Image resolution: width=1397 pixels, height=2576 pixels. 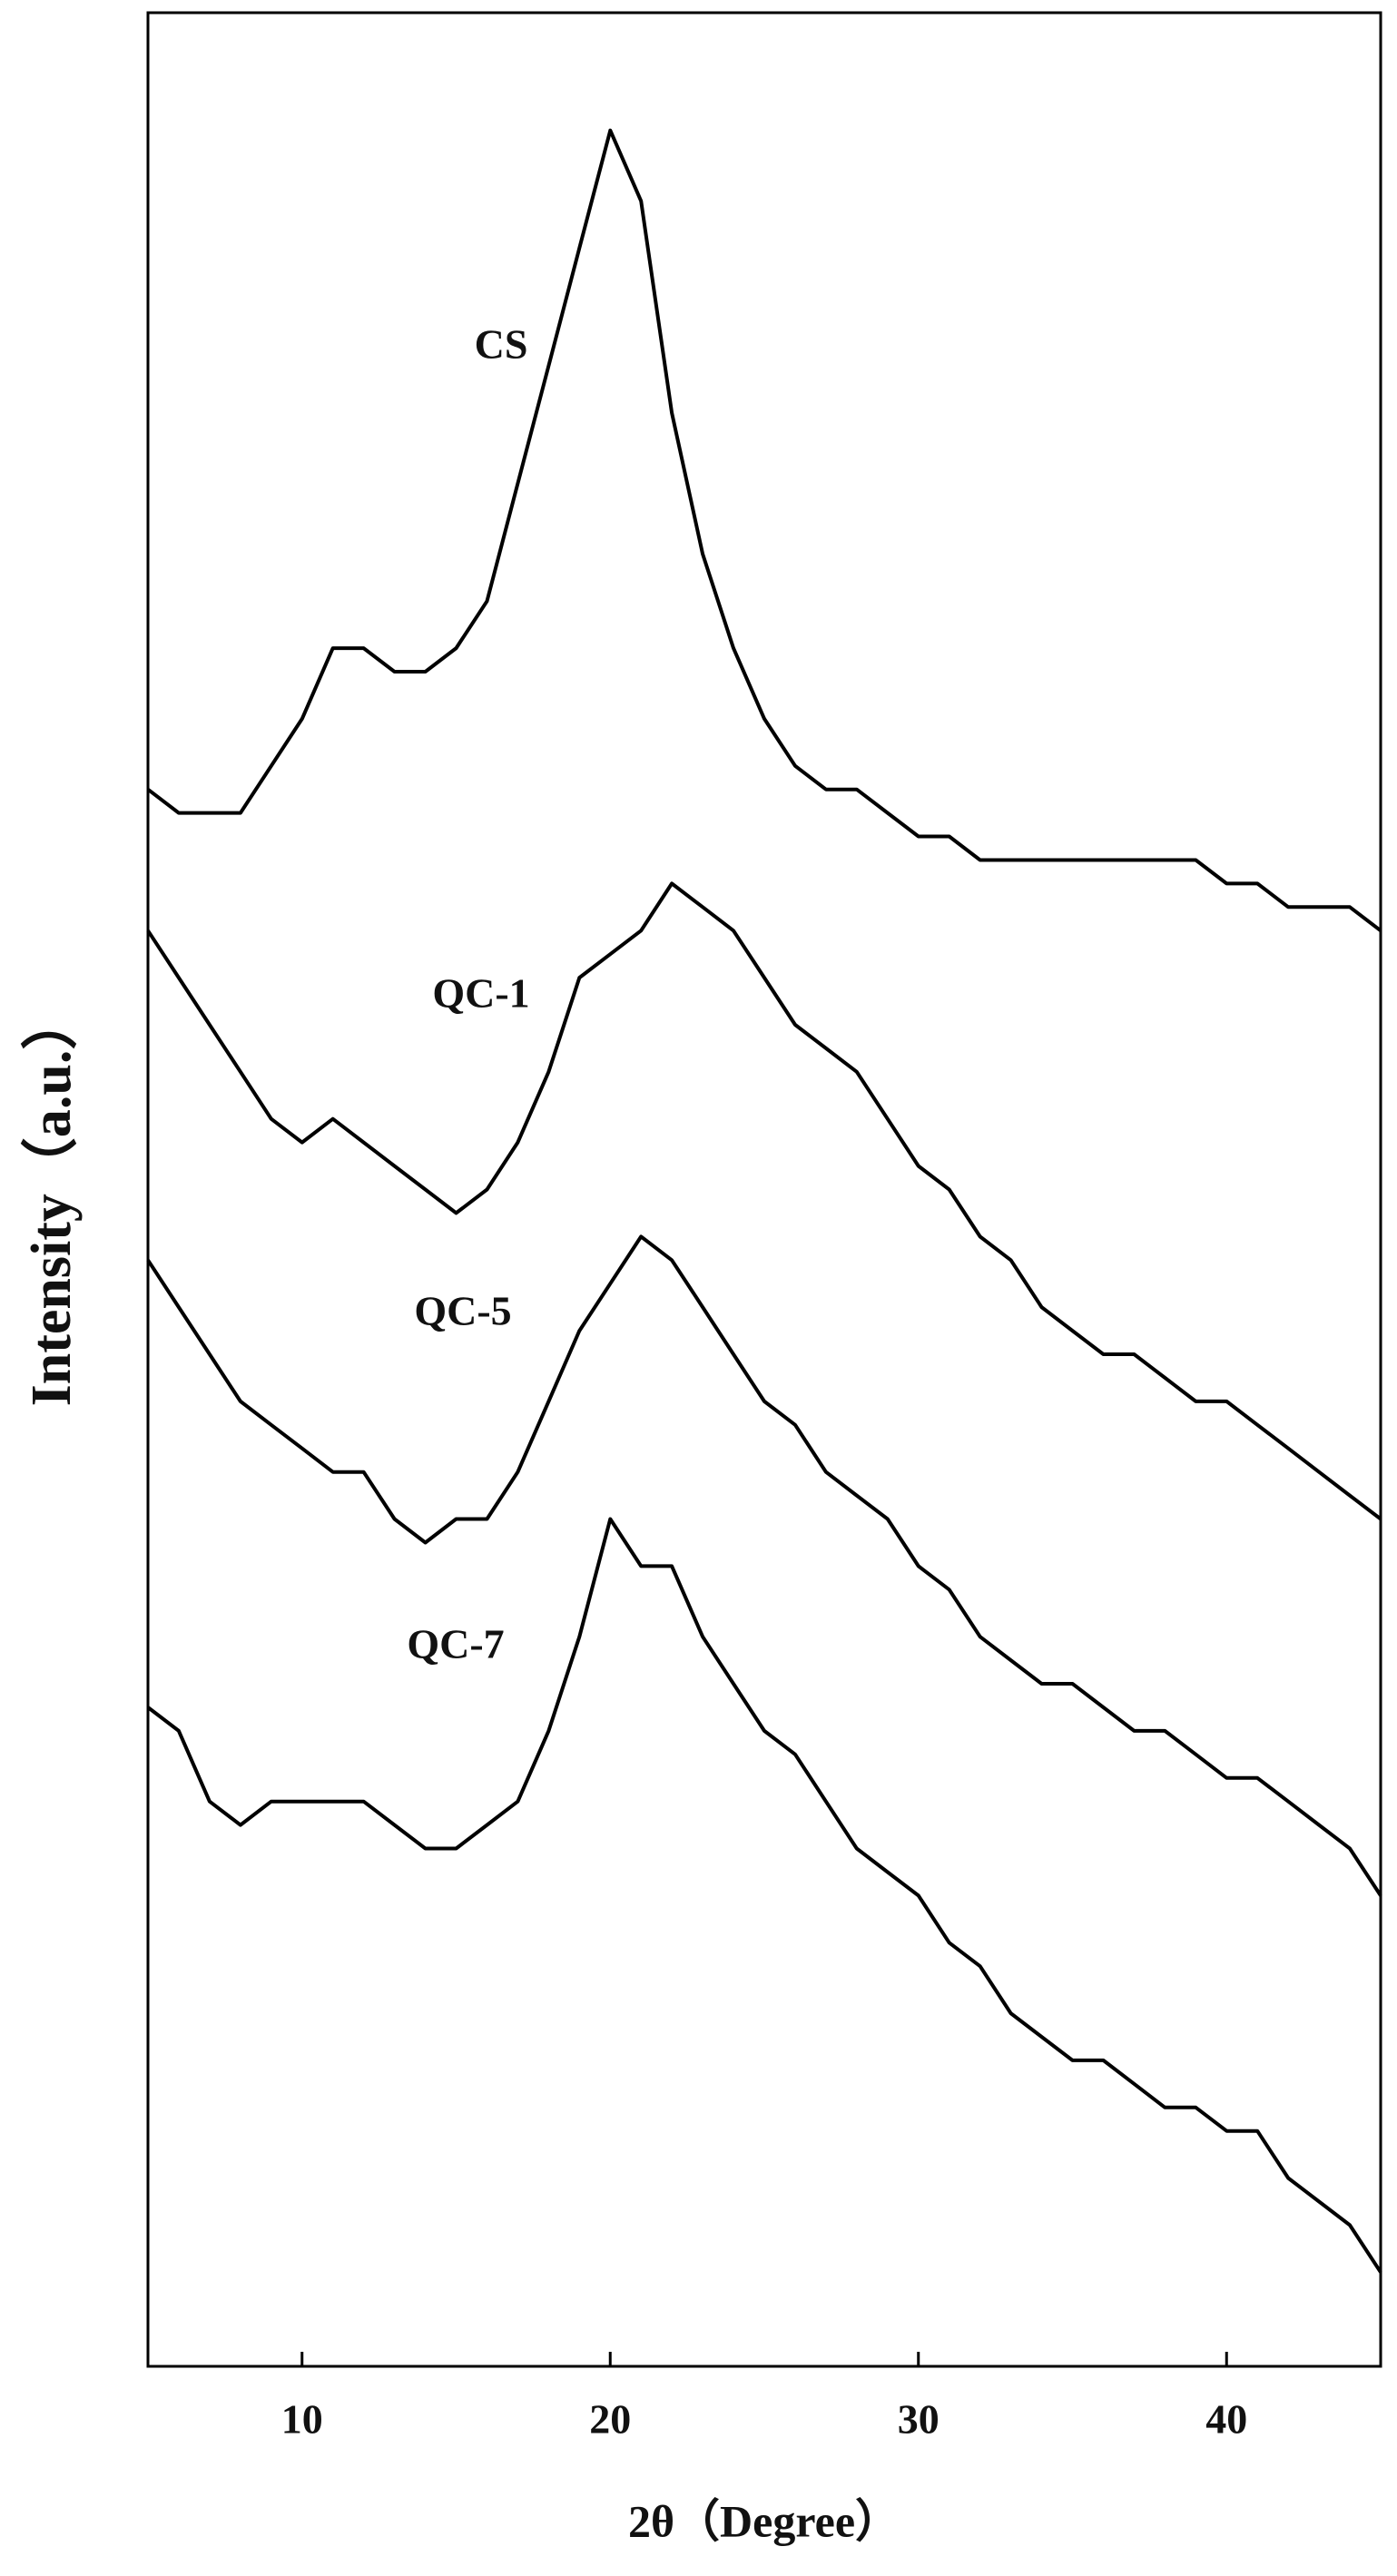 I want to click on series-label: CS, so click(x=501, y=344).